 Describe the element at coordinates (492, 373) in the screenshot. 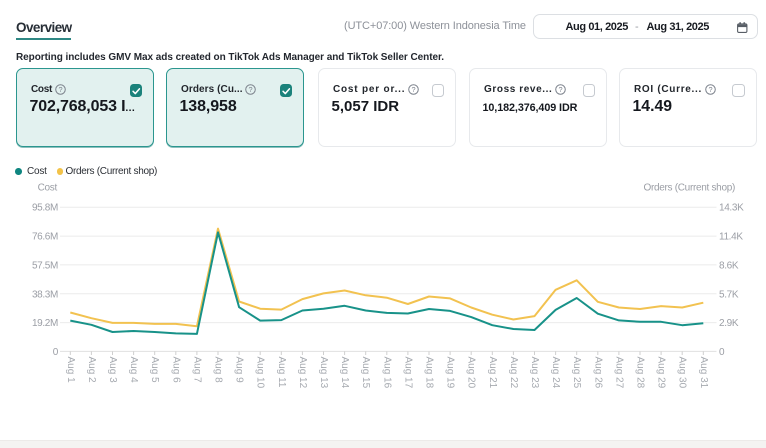

I see `svg-text: Aug 21` at that location.